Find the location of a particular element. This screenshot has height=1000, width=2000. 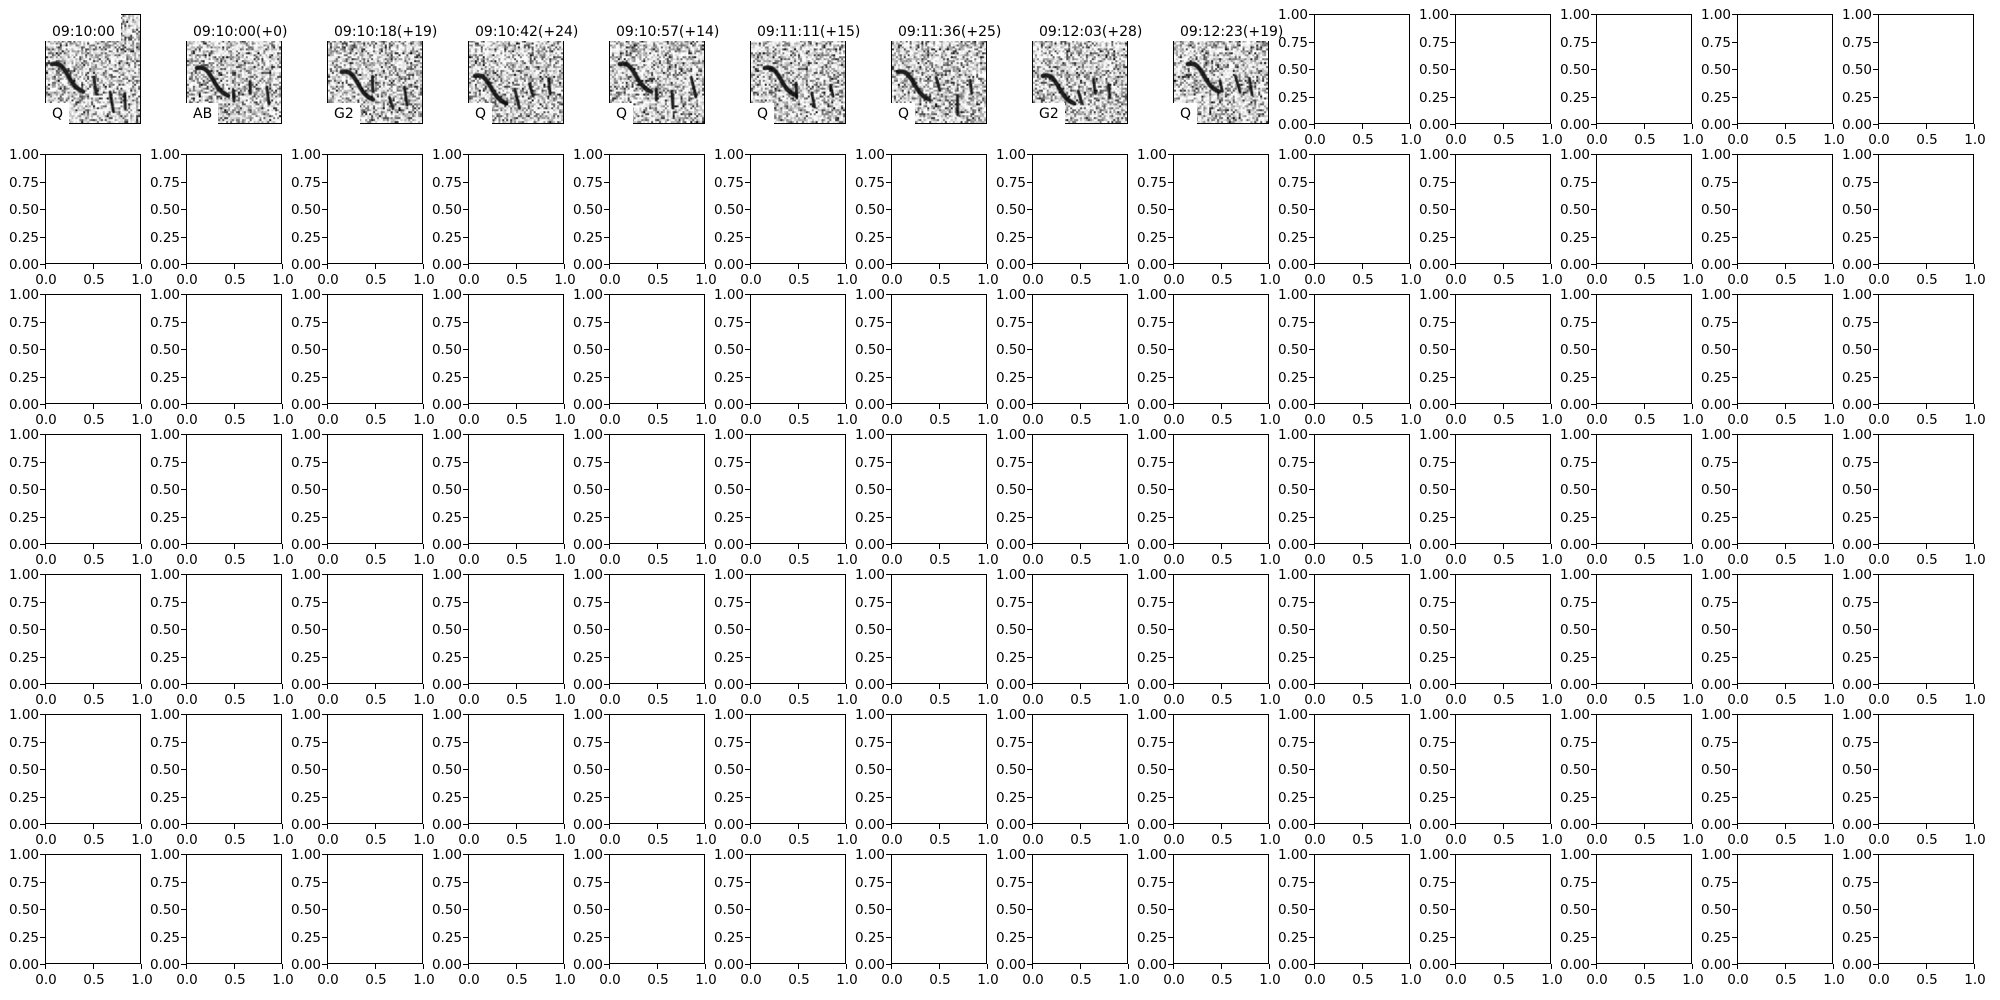

panel-label: G2 is located at coordinates (344, 114).